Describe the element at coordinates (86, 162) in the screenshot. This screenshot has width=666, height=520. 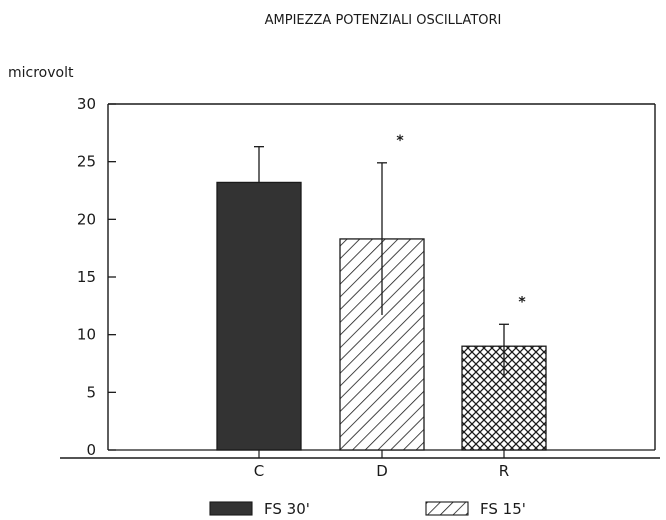
I see `y-tick-label: 25` at that location.